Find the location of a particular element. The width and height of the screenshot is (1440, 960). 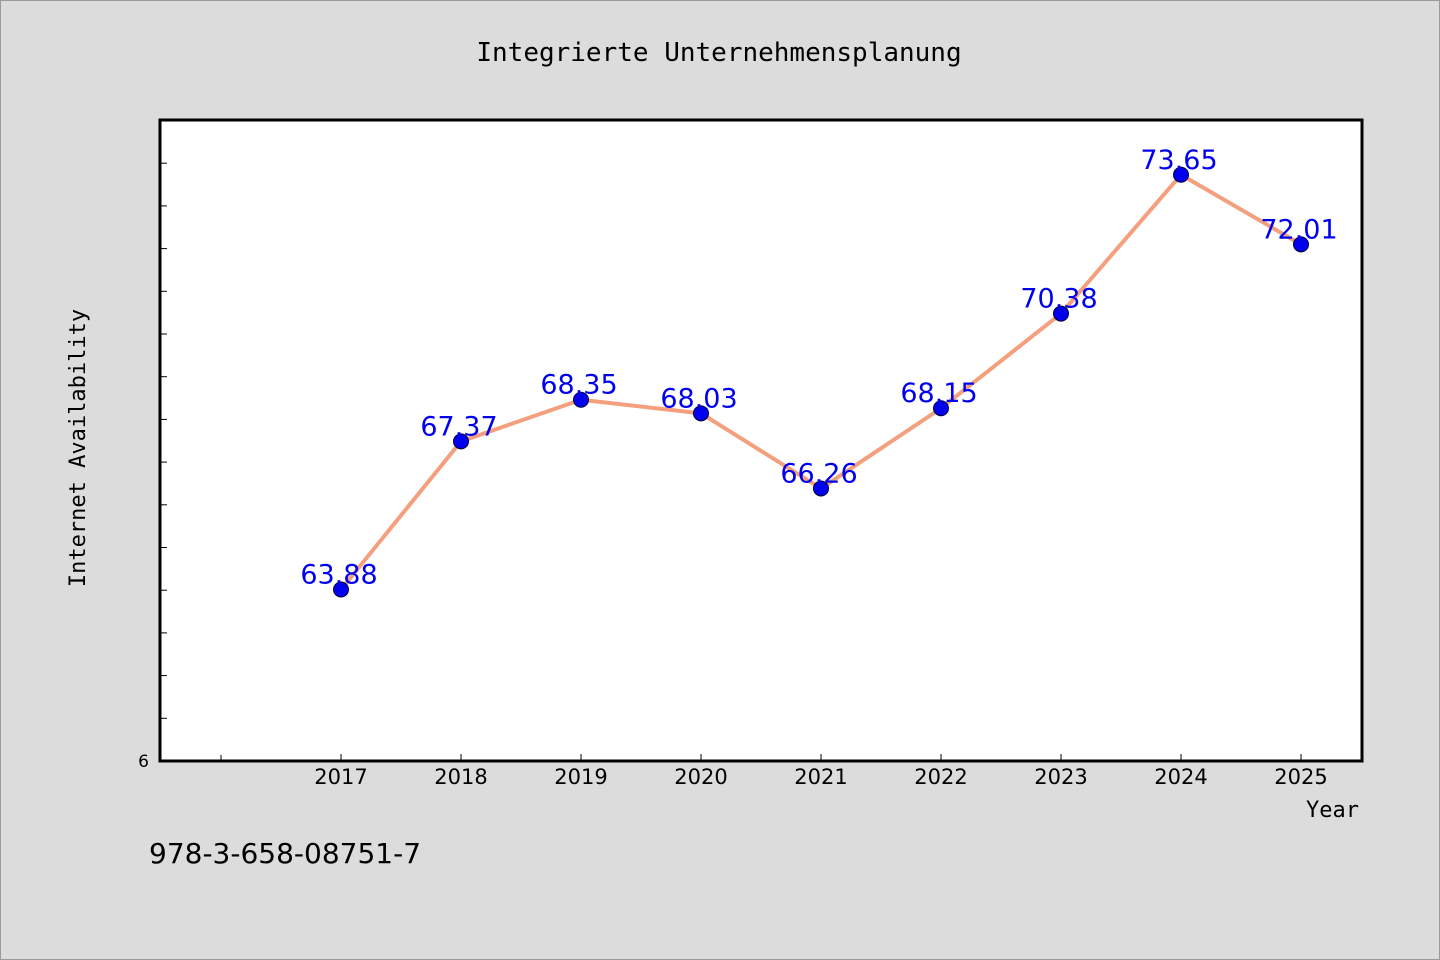

isbn-text: 978-3-658-08751-7 is located at coordinates (285, 853).